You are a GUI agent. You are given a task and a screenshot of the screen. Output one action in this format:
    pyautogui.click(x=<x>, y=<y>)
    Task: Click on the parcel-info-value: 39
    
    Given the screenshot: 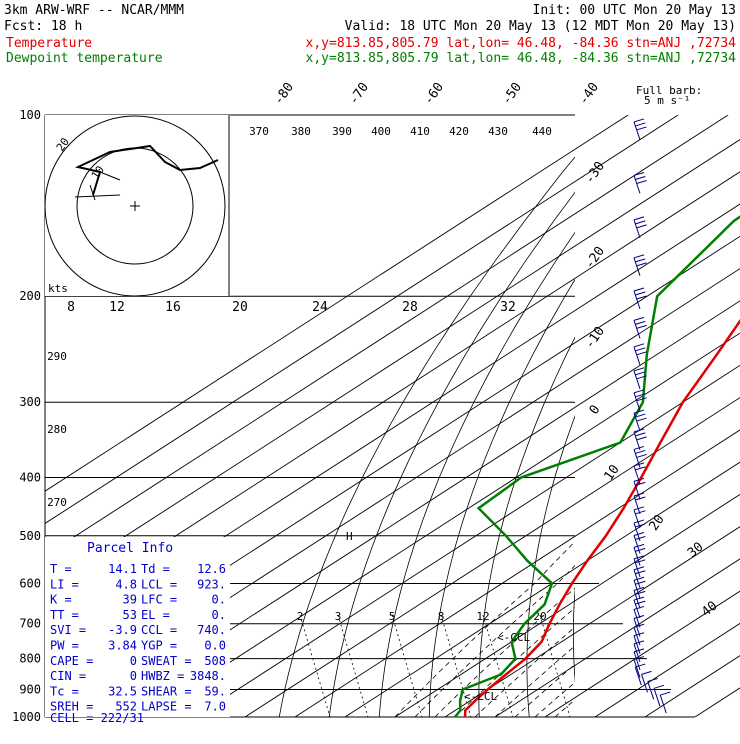 What is the action you would take?
    pyautogui.click(x=130, y=600)
    